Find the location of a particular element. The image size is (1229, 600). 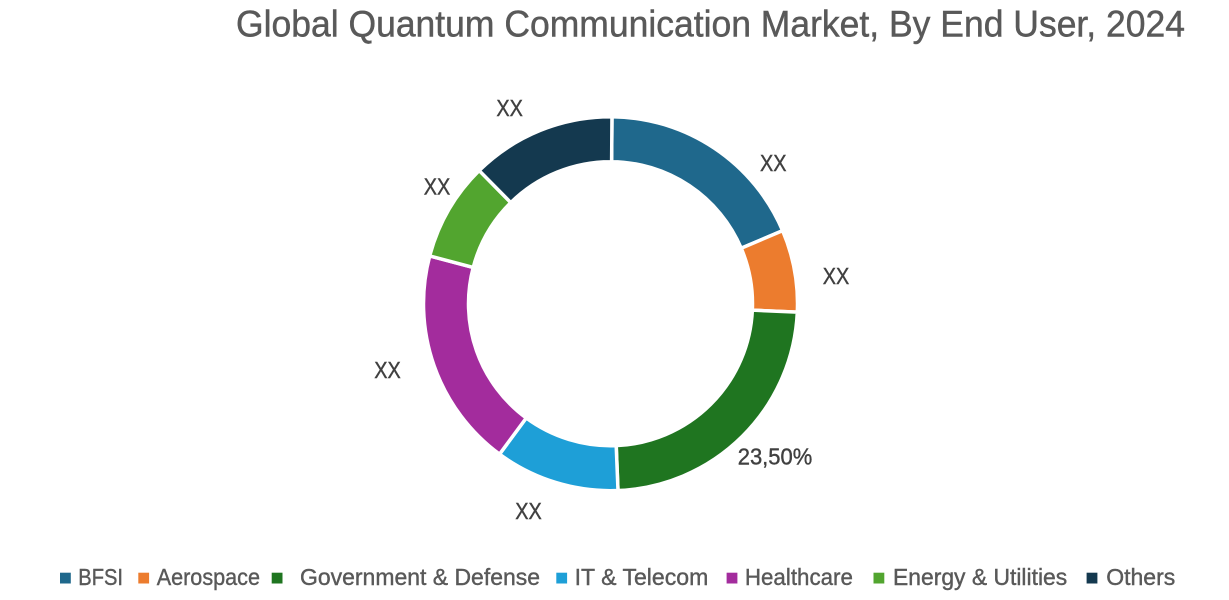

svg-text: Government & Defense is located at coordinates (420, 577).